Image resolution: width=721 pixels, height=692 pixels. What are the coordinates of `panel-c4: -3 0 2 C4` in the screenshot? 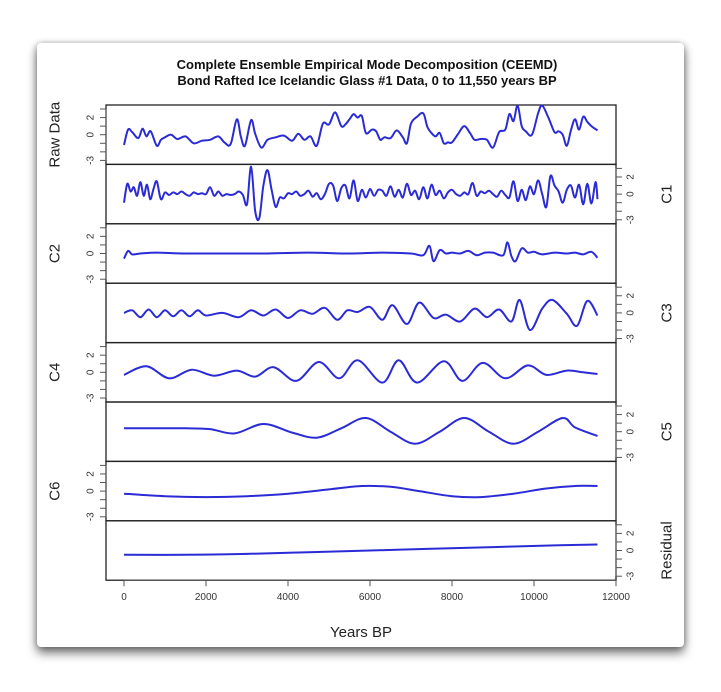 It's located at (332, 372).